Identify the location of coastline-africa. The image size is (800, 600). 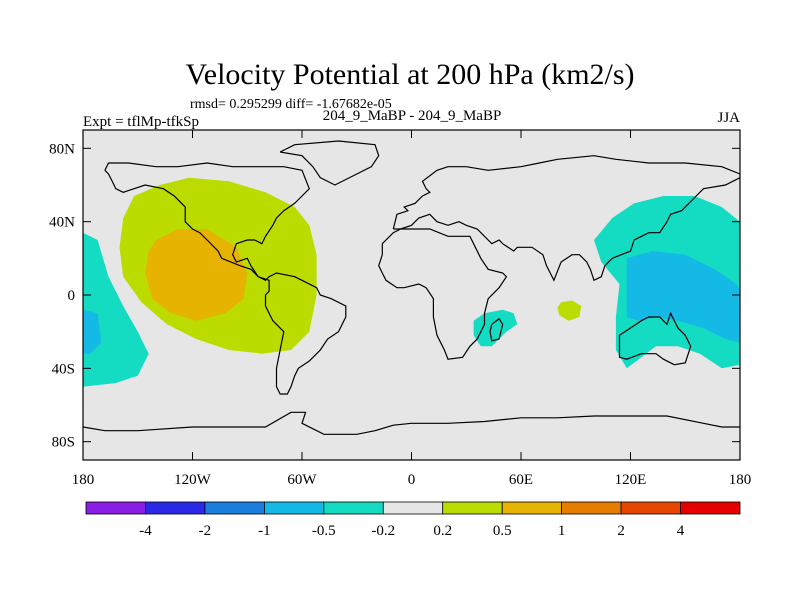
(443, 294).